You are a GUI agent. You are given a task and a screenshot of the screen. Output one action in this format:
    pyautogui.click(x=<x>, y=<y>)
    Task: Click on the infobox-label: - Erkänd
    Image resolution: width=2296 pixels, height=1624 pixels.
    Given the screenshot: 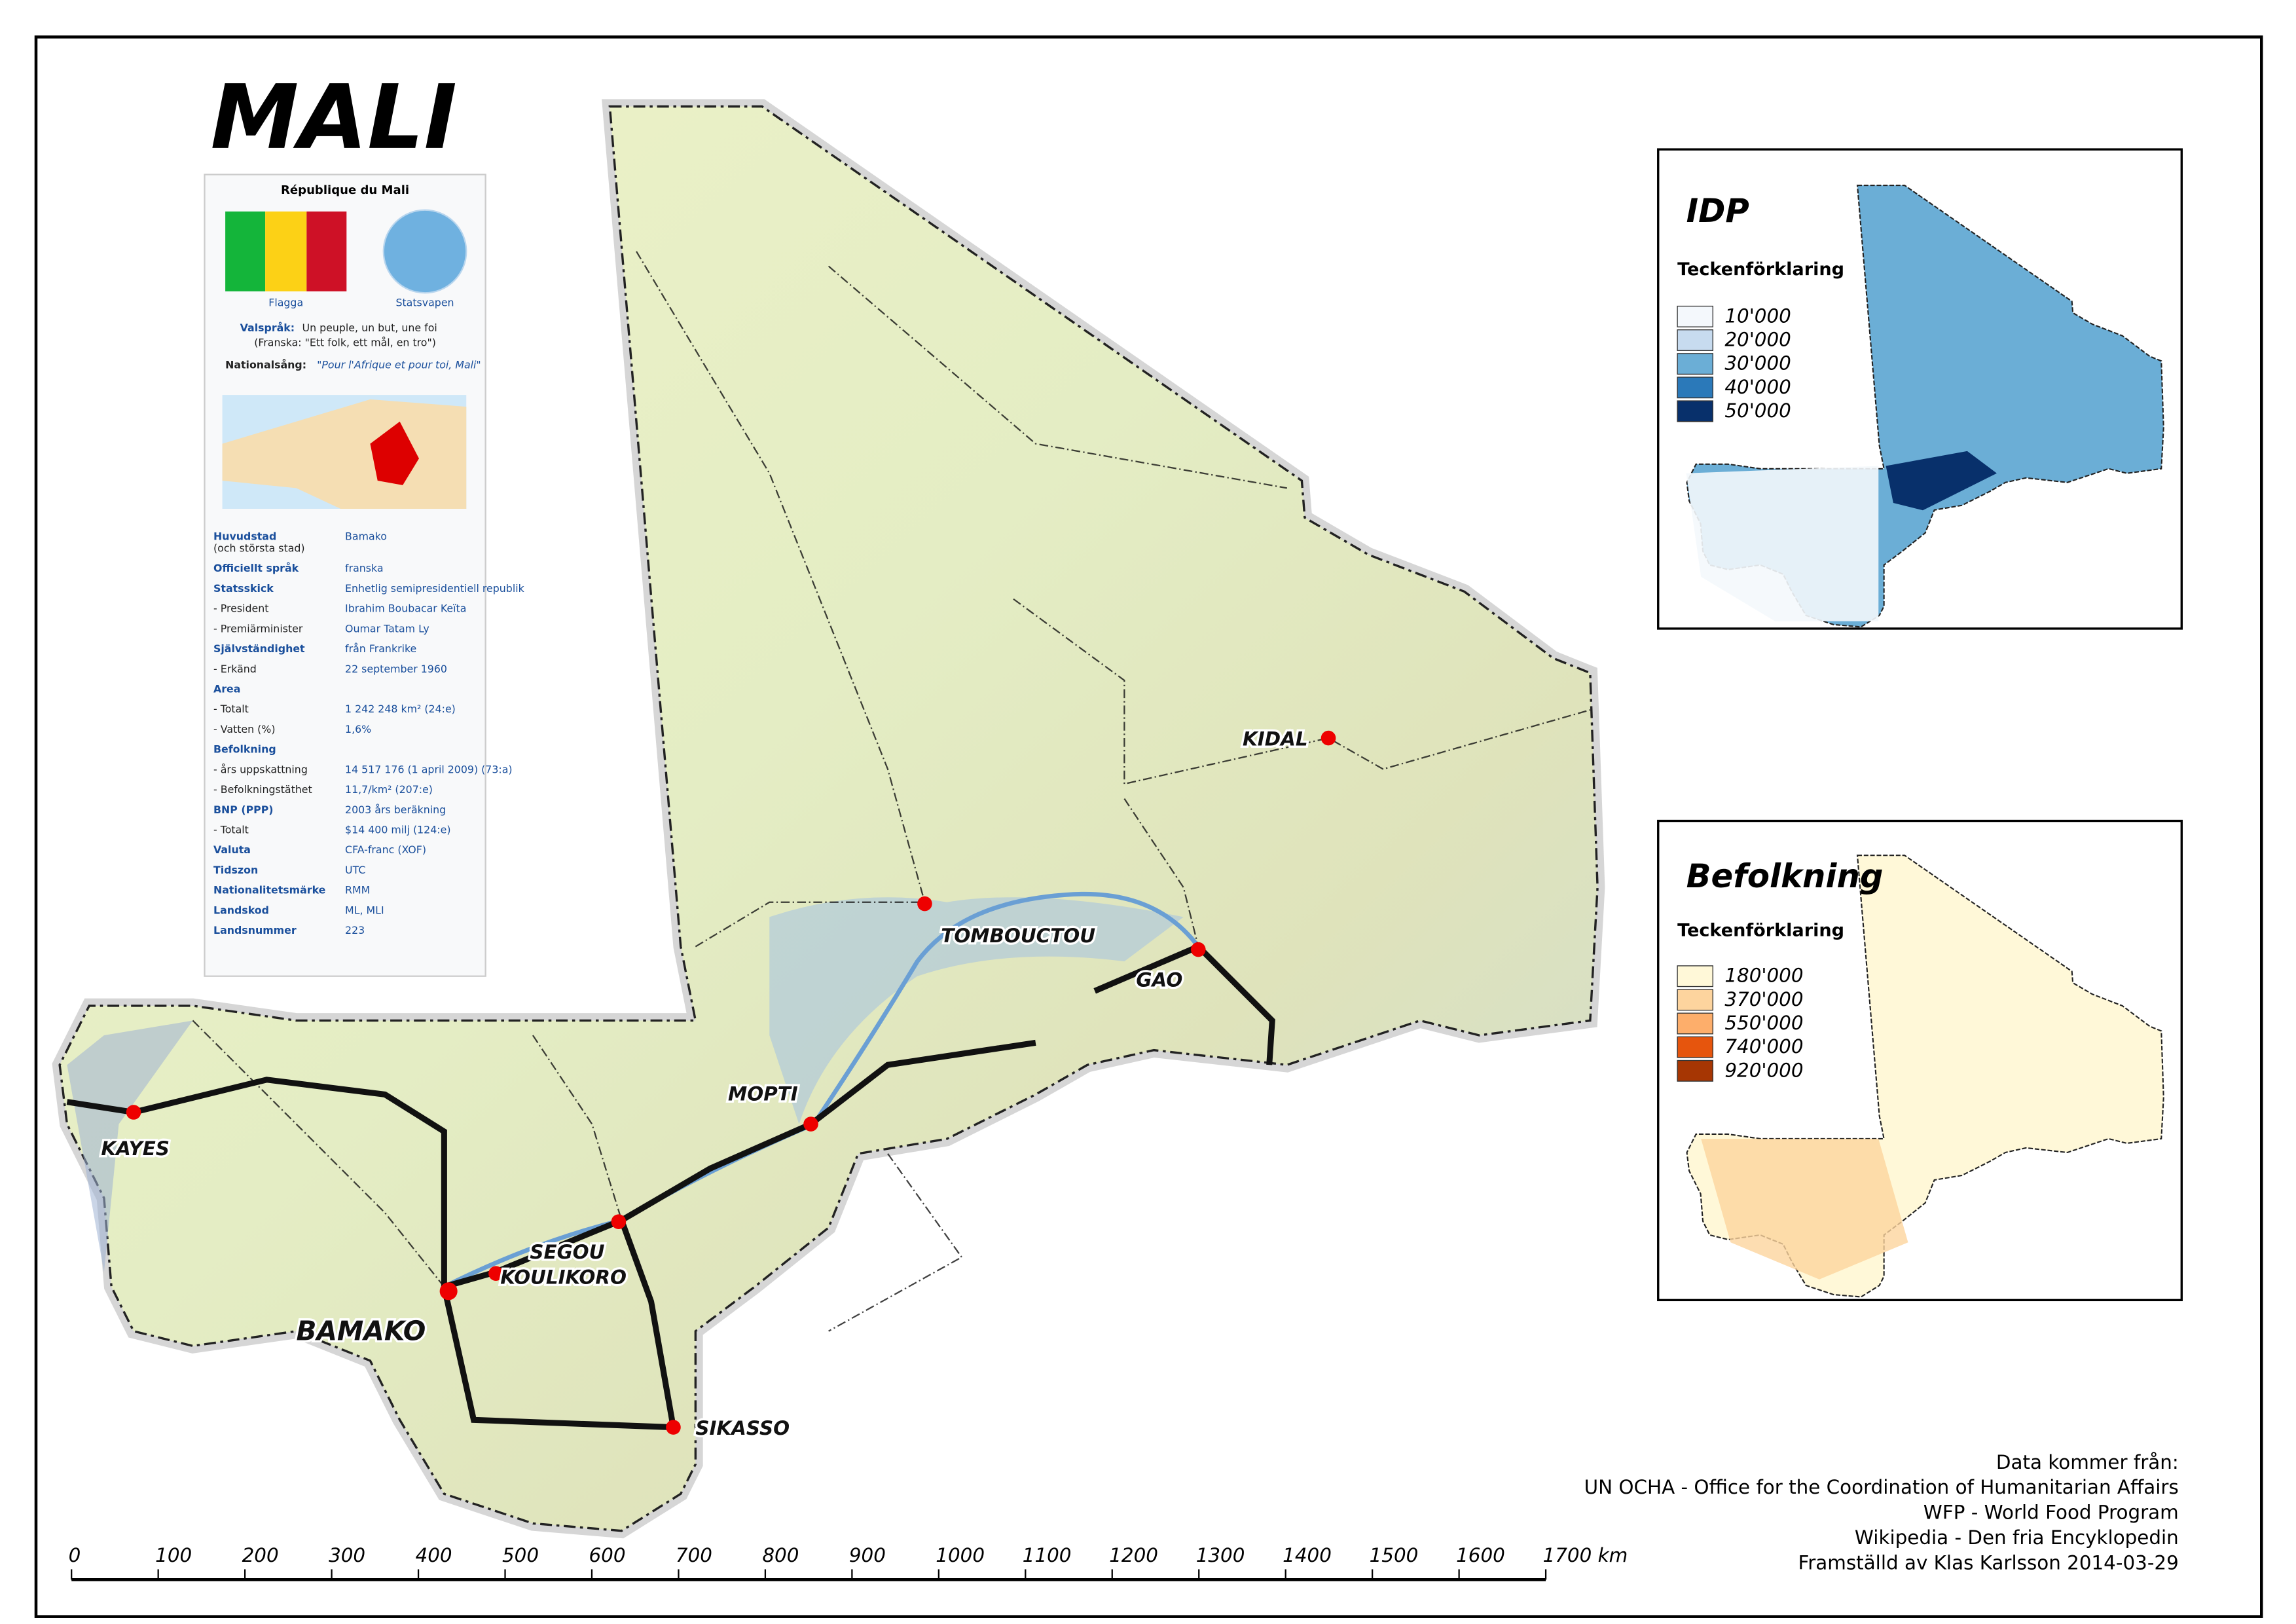 What is the action you would take?
    pyautogui.click(x=235, y=669)
    